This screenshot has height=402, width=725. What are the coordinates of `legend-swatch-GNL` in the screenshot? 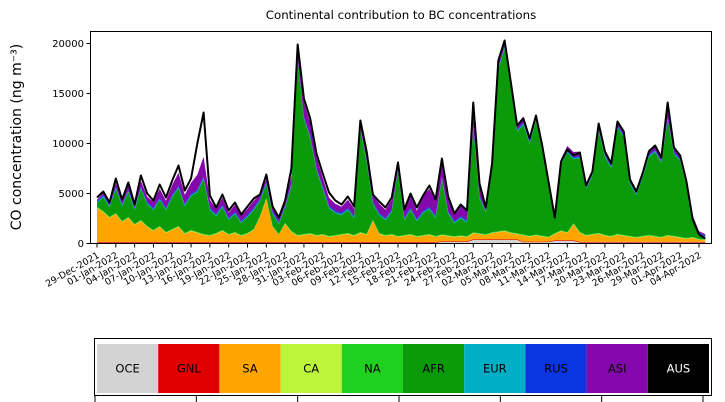 It's located at (189, 368).